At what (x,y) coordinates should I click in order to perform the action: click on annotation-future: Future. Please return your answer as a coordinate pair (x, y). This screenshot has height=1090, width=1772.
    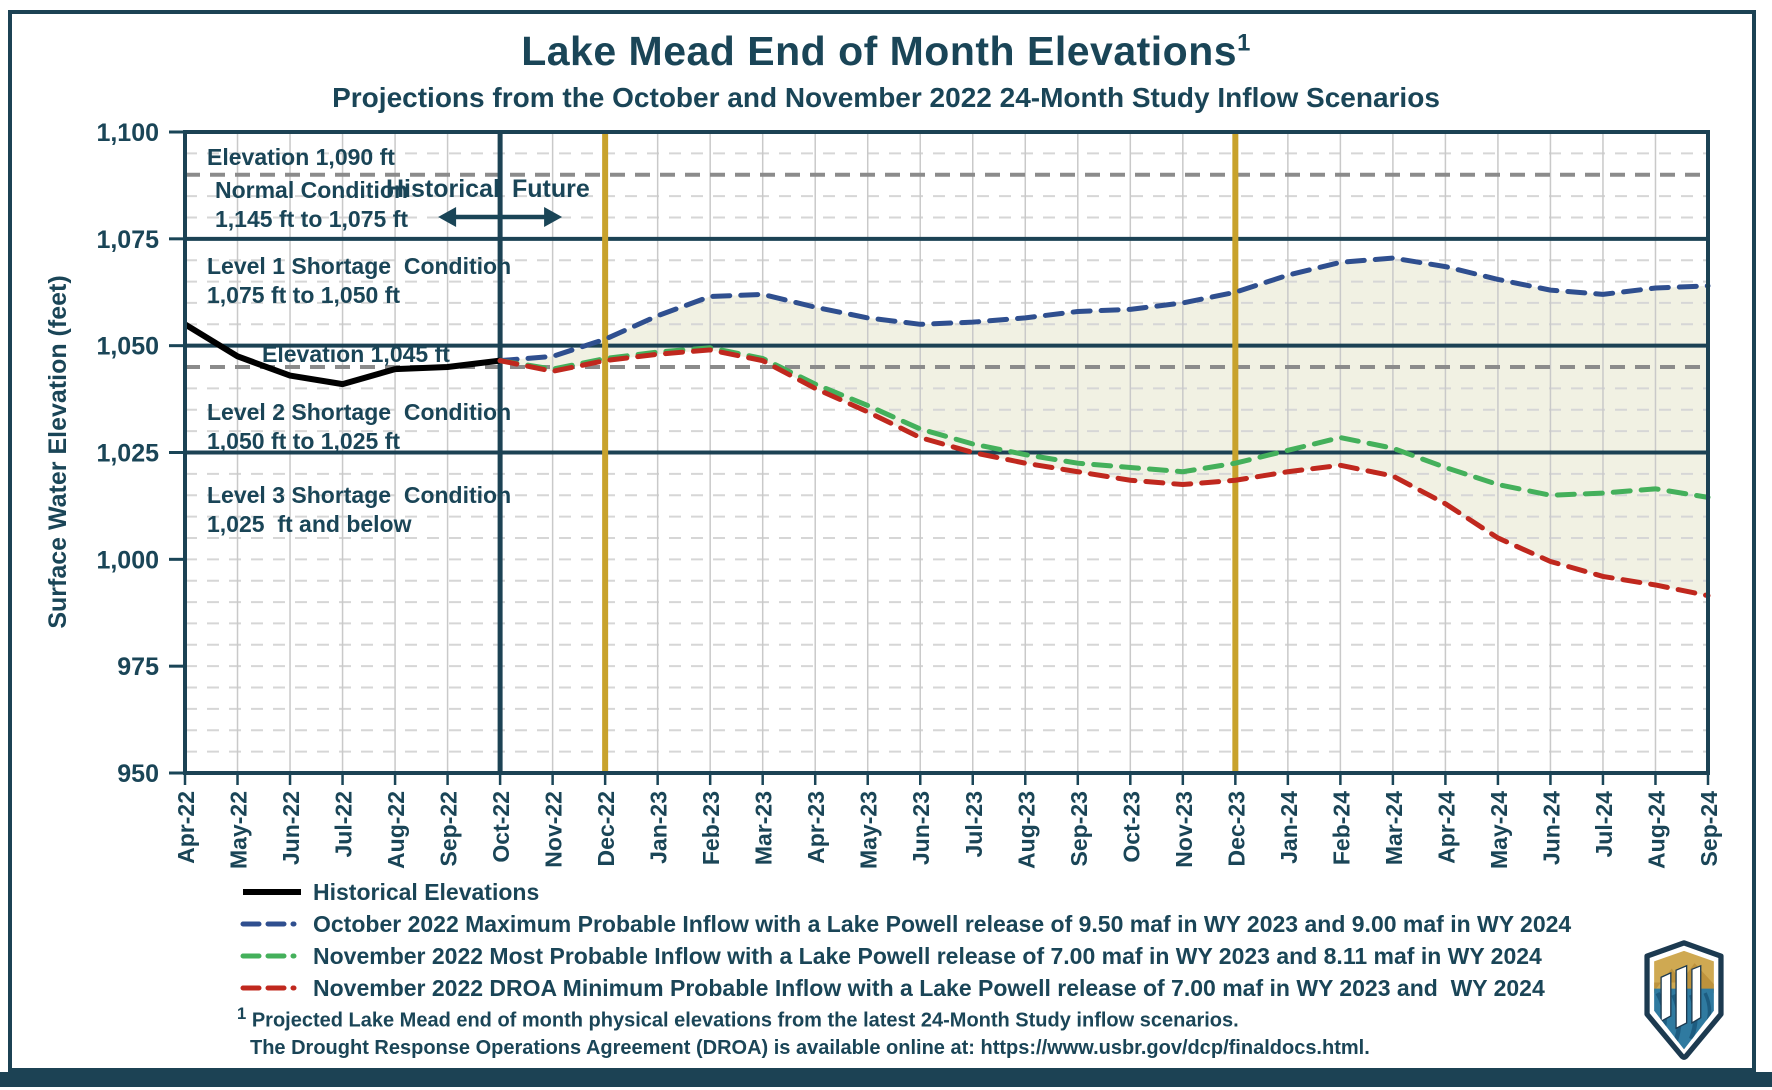
    Looking at the image, I should click on (551, 189).